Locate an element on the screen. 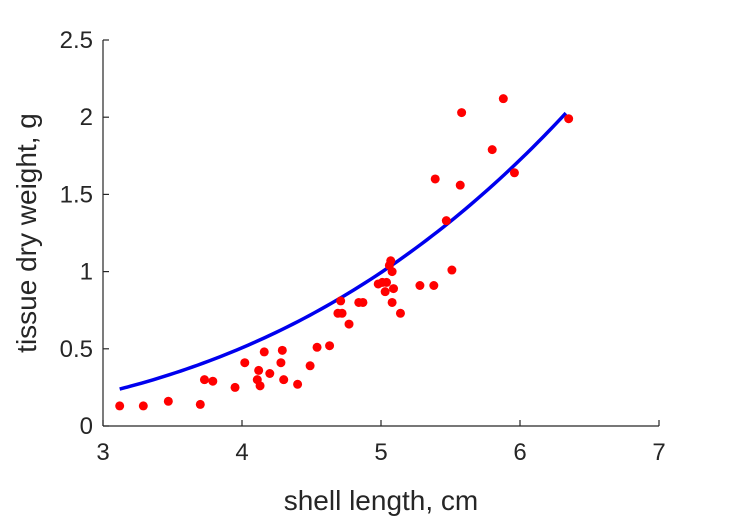  y-axis-label: tissue dry weight, g is located at coordinates (26, 233).